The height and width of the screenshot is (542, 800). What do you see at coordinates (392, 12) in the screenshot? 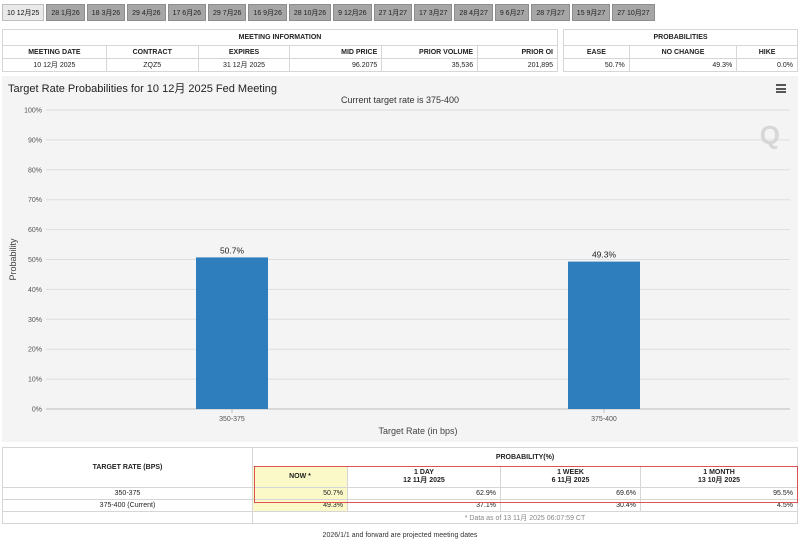
I see `meeting-tab: 27 1月27` at bounding box center [392, 12].